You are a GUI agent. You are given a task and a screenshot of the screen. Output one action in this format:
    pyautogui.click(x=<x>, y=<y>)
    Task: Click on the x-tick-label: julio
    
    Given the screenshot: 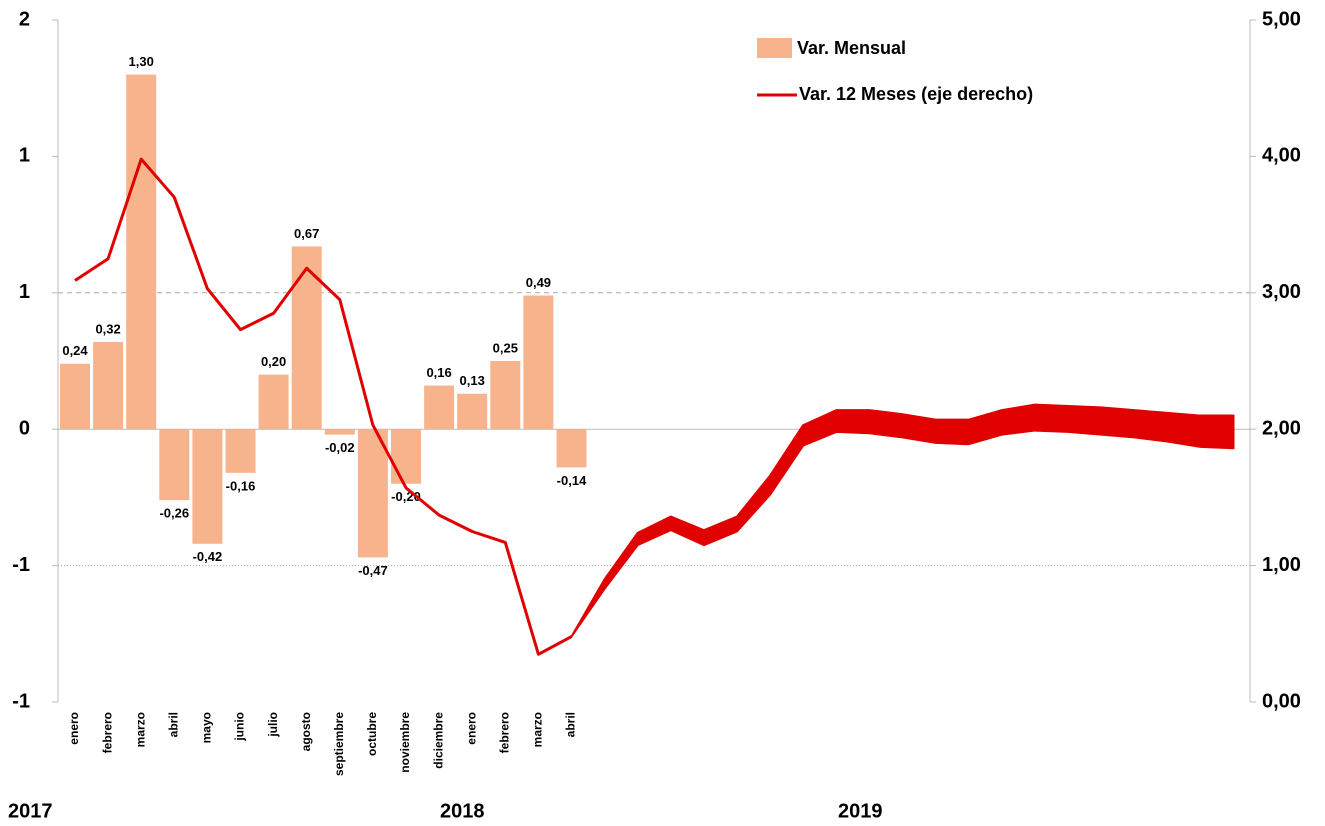 What is the action you would take?
    pyautogui.click(x=273, y=725)
    